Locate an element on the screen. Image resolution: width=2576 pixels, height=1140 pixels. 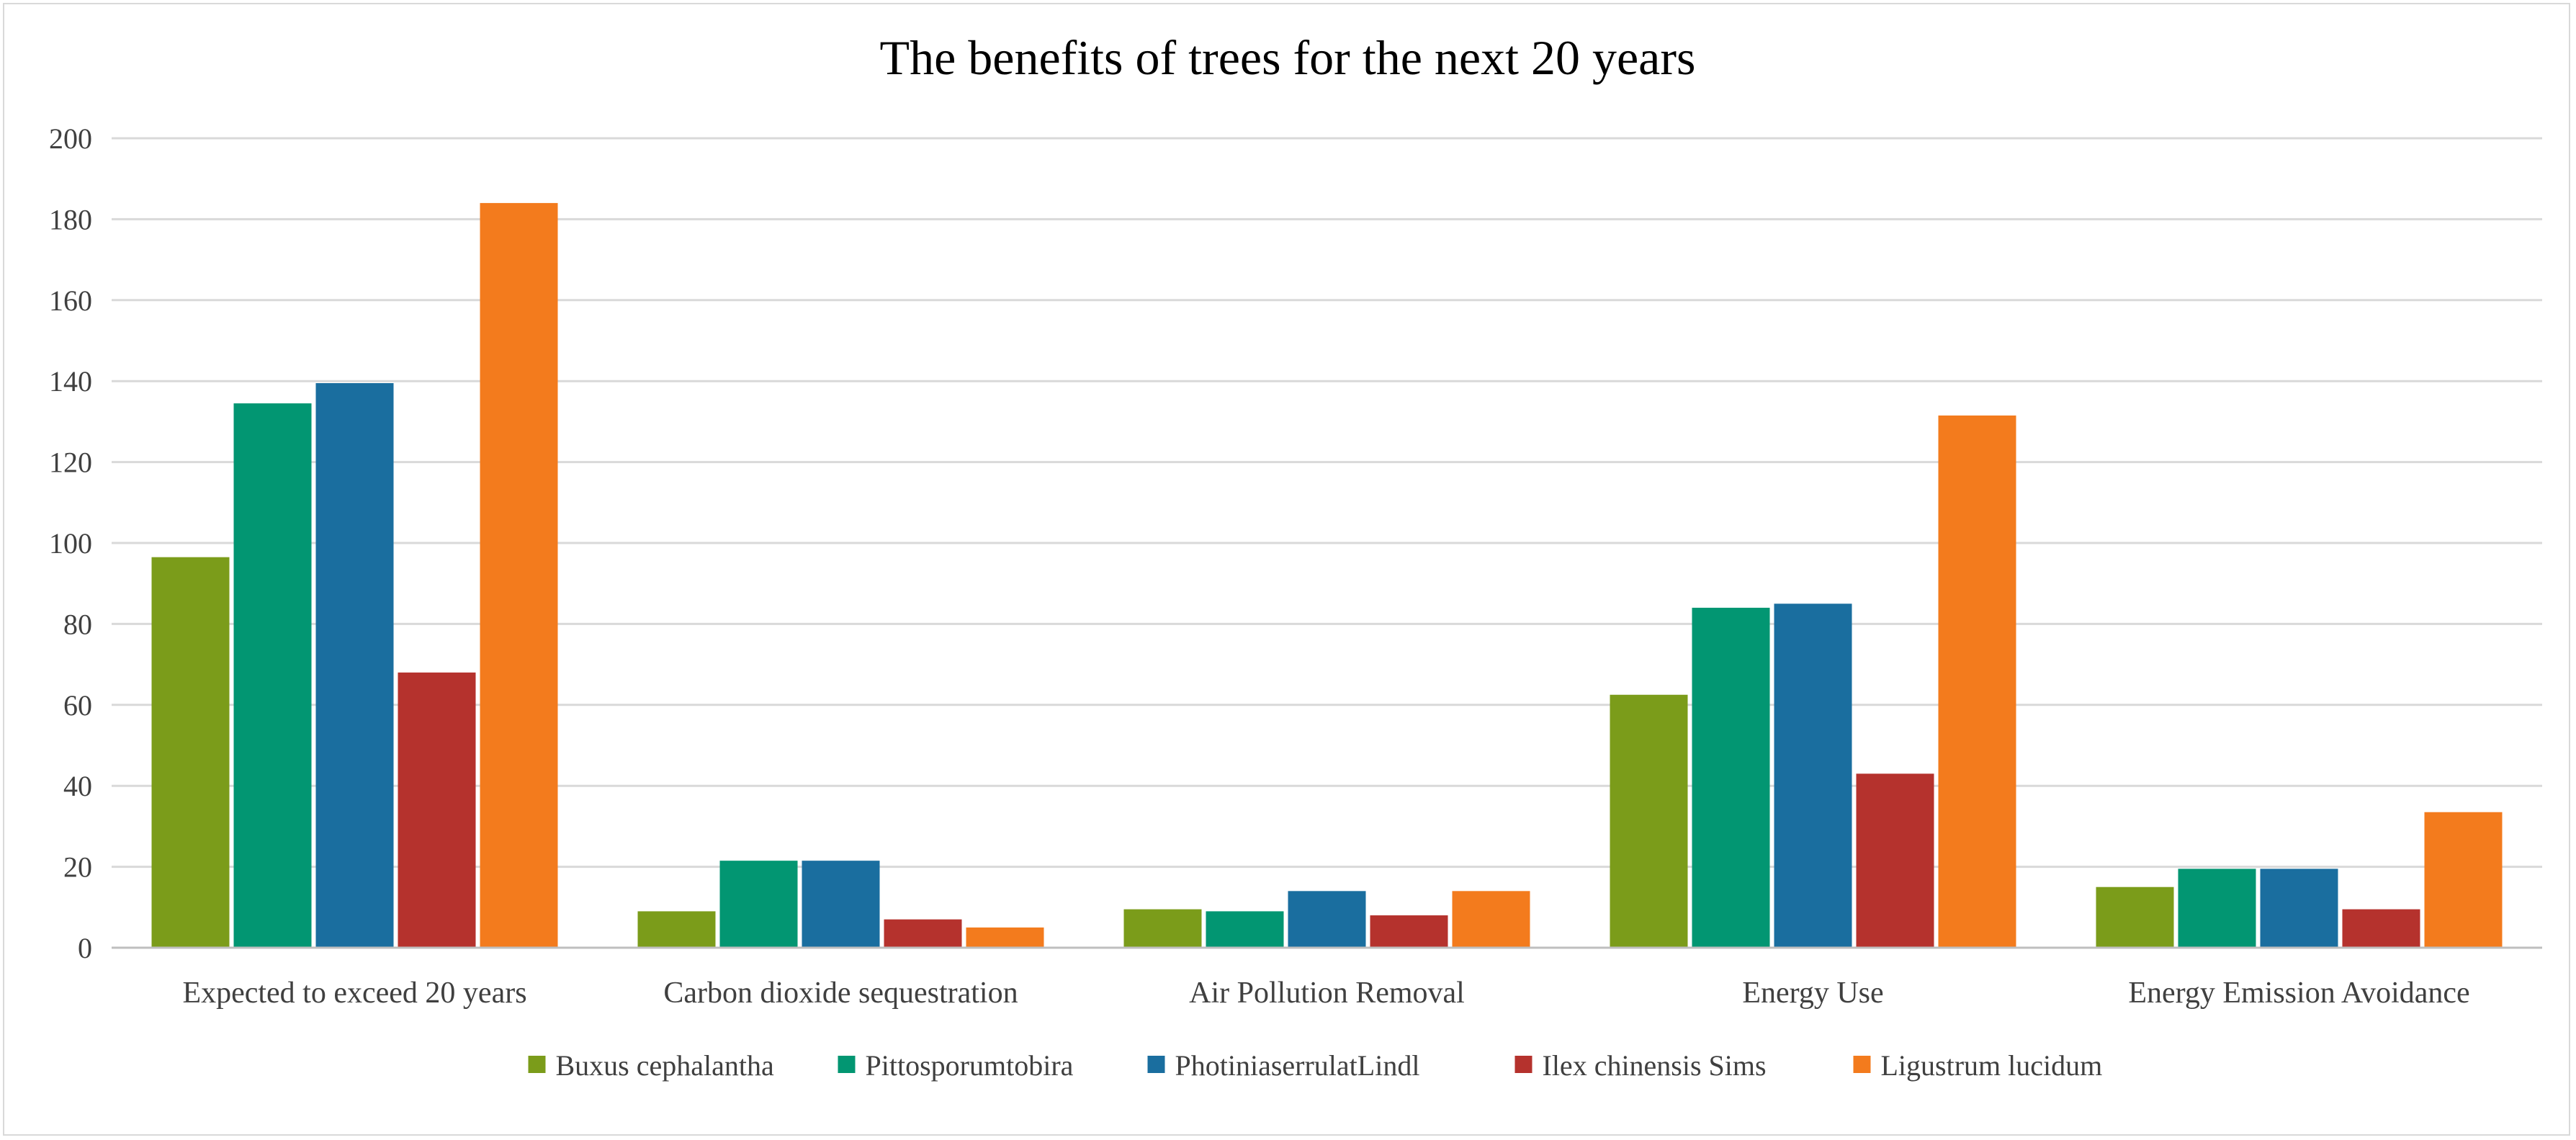
y-tick-label: 120 is located at coordinates (70, 462).